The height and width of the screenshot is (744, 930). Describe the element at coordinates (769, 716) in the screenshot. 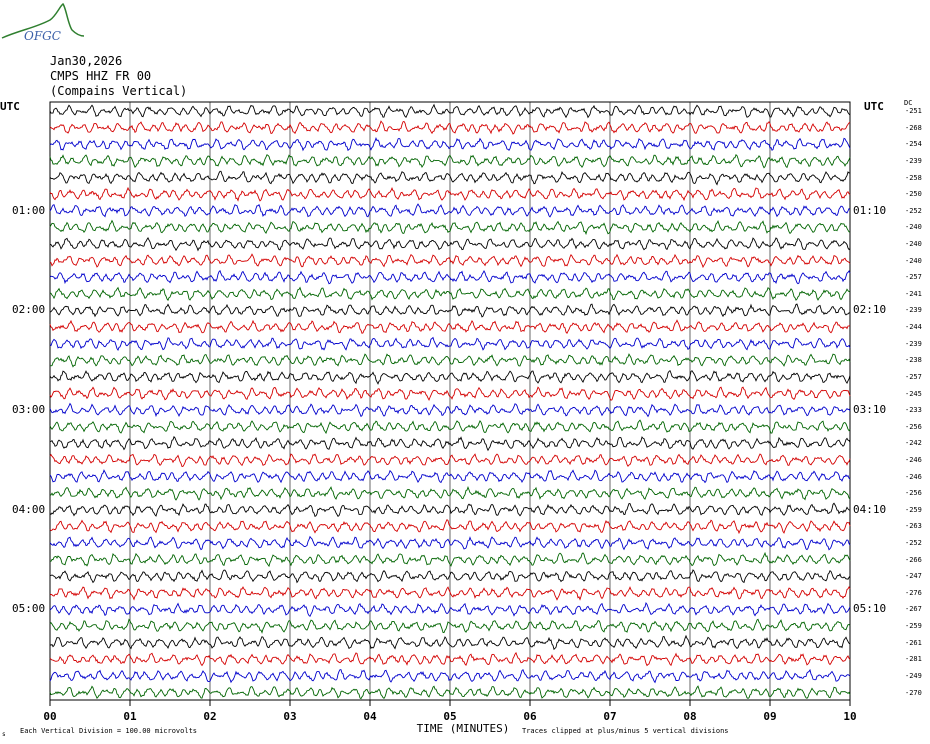

I see `x-tick-label: 09` at that location.